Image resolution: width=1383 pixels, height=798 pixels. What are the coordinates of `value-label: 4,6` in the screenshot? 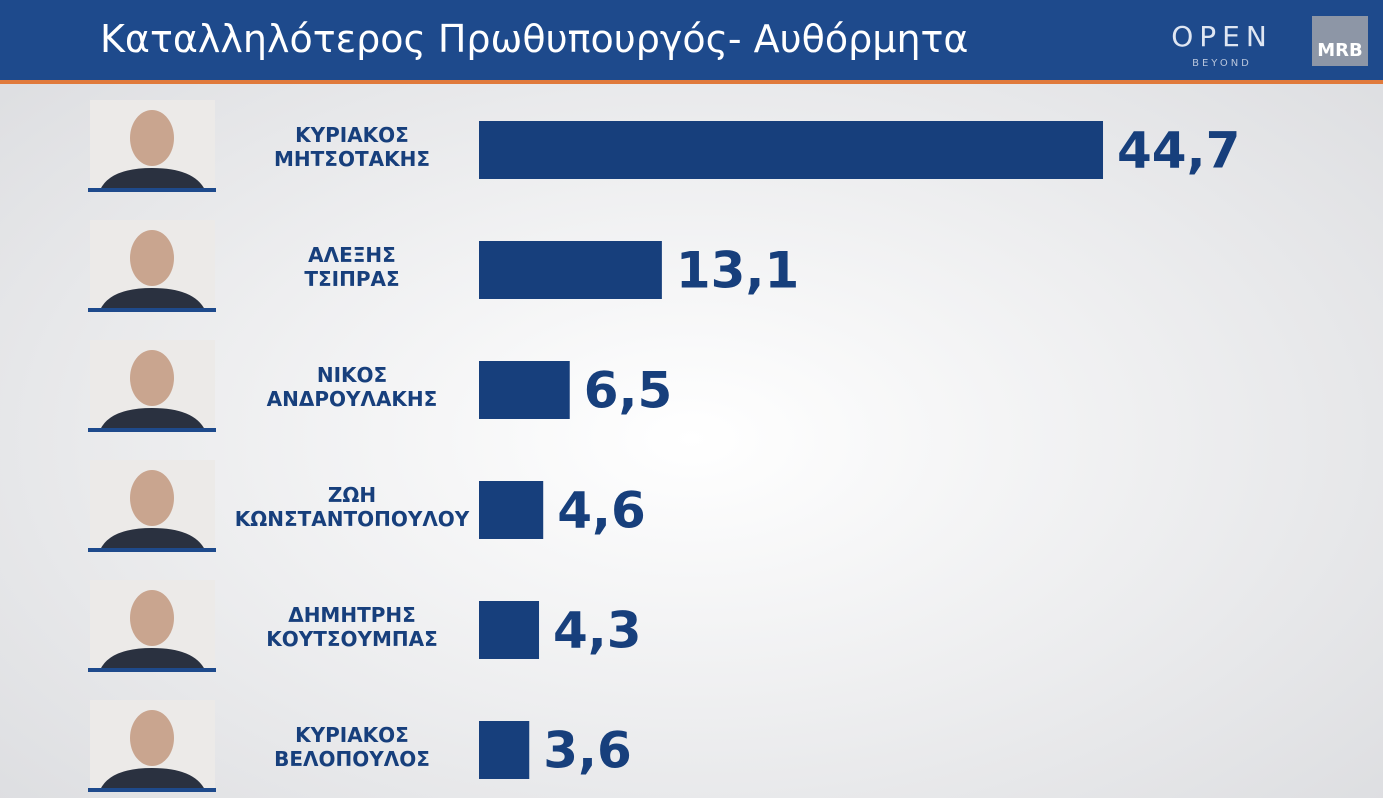 It's located at (601, 511).